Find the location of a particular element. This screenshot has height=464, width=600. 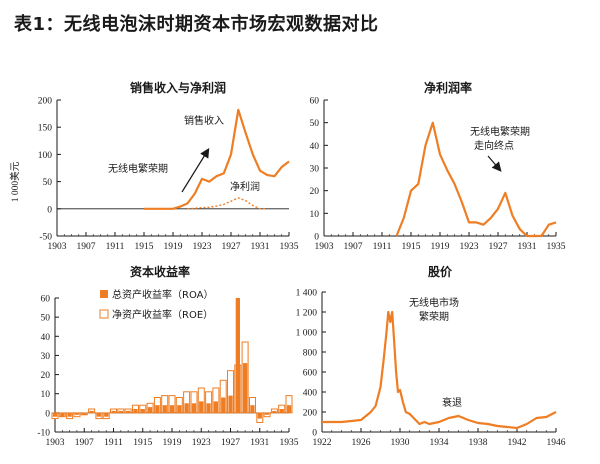

roa-y-tick-label: 30 is located at coordinates (46, 357).